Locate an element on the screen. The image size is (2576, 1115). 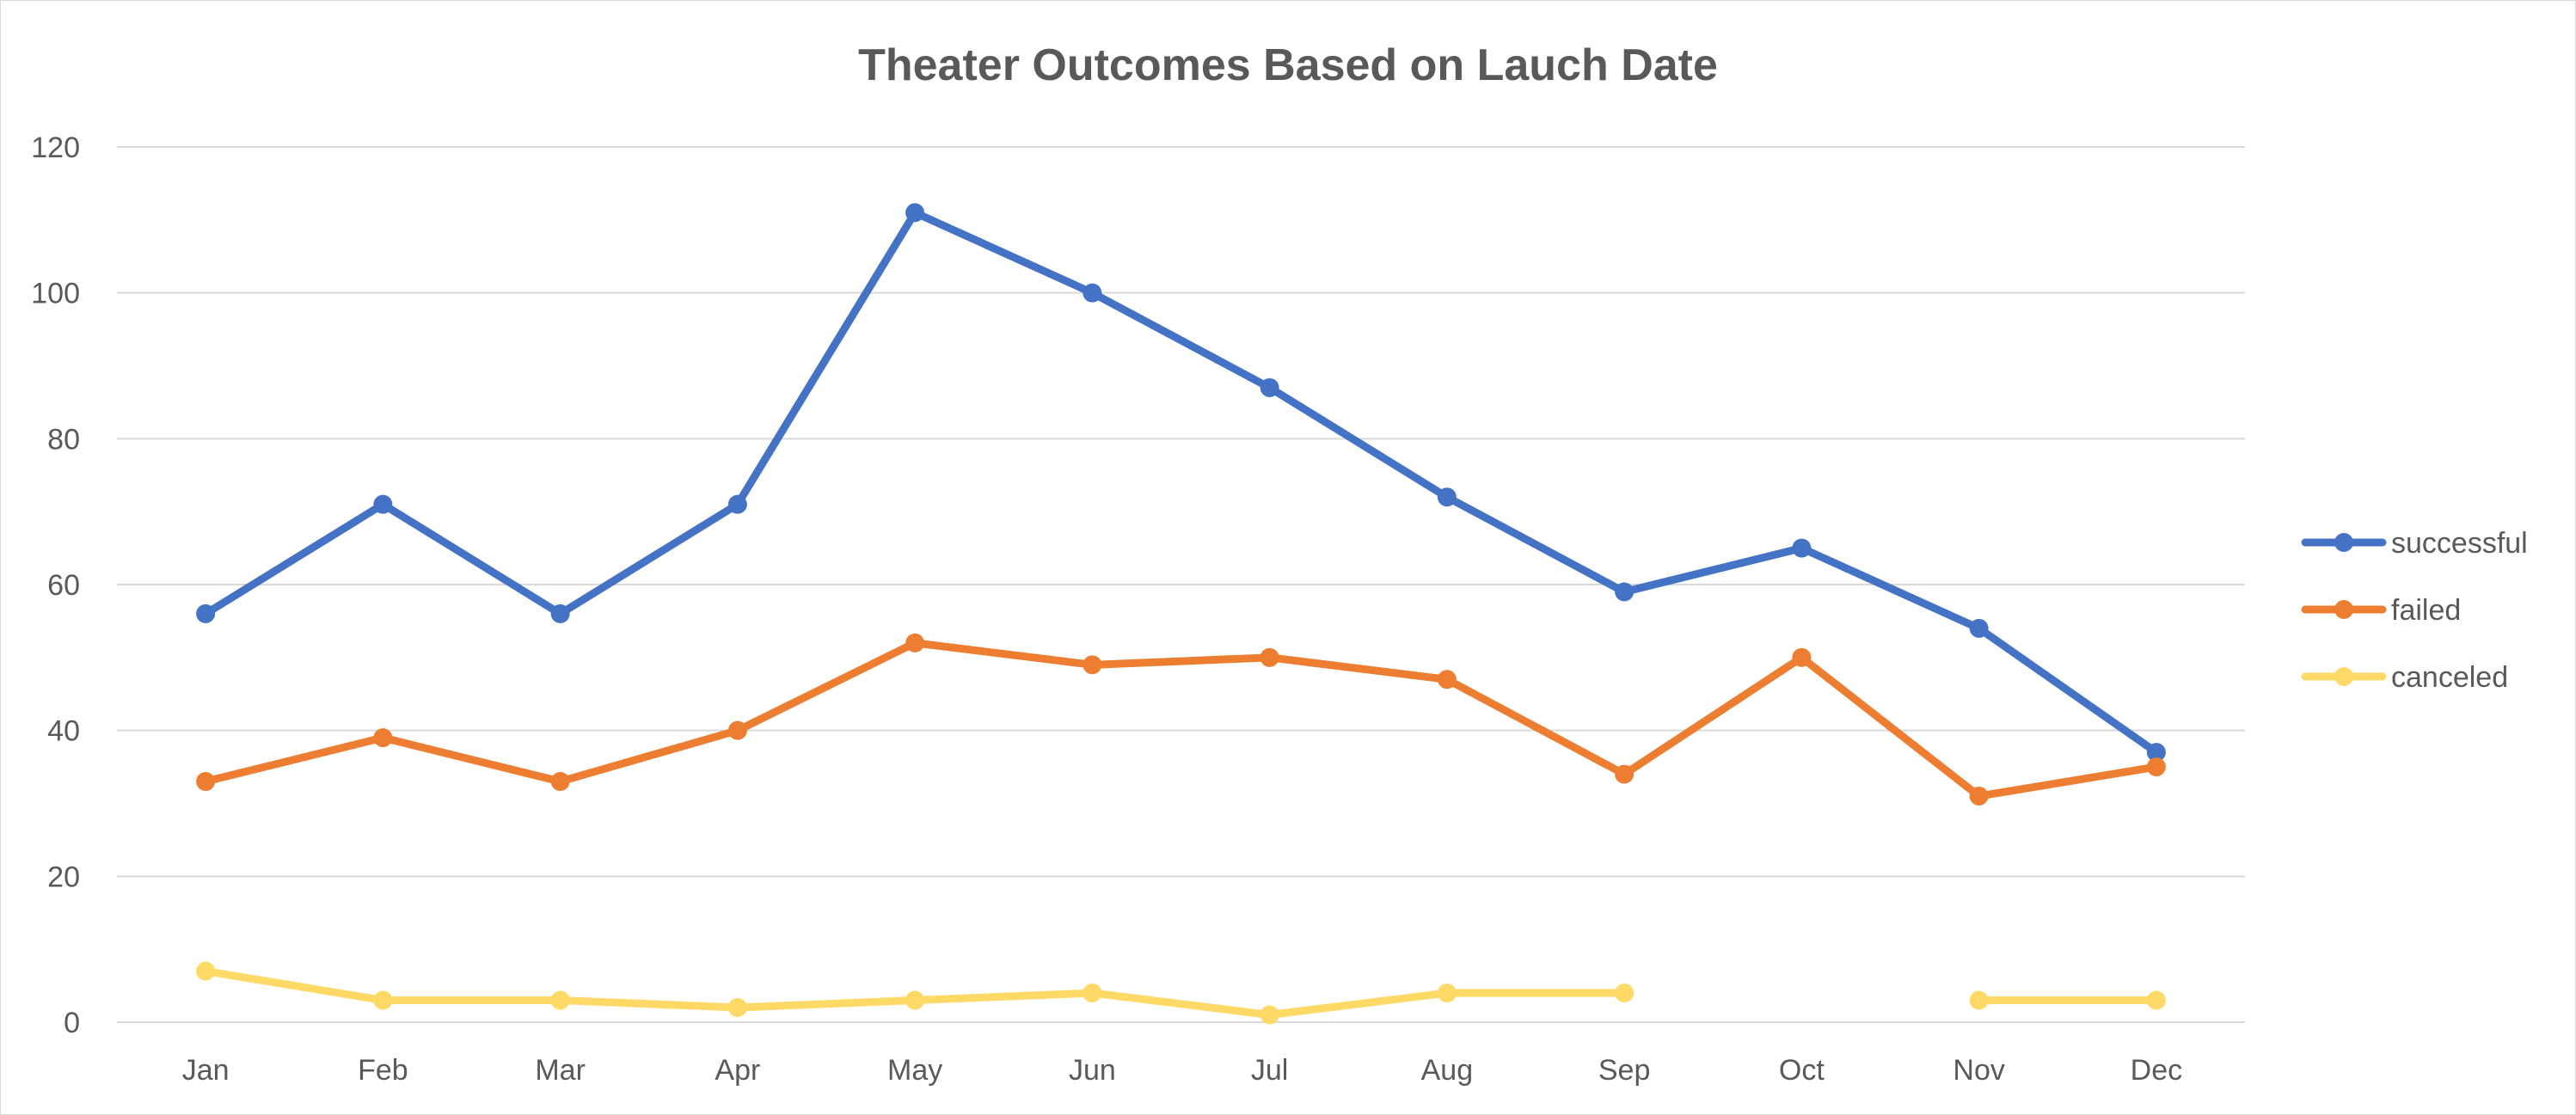
x-tick-label: Nov is located at coordinates (1978, 1070).